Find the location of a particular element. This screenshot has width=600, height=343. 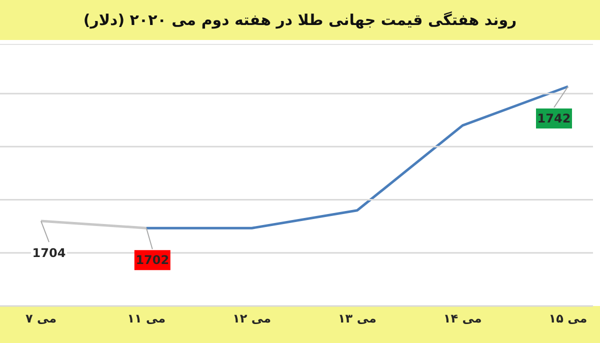

data-label: 1704 is located at coordinates (49, 253).